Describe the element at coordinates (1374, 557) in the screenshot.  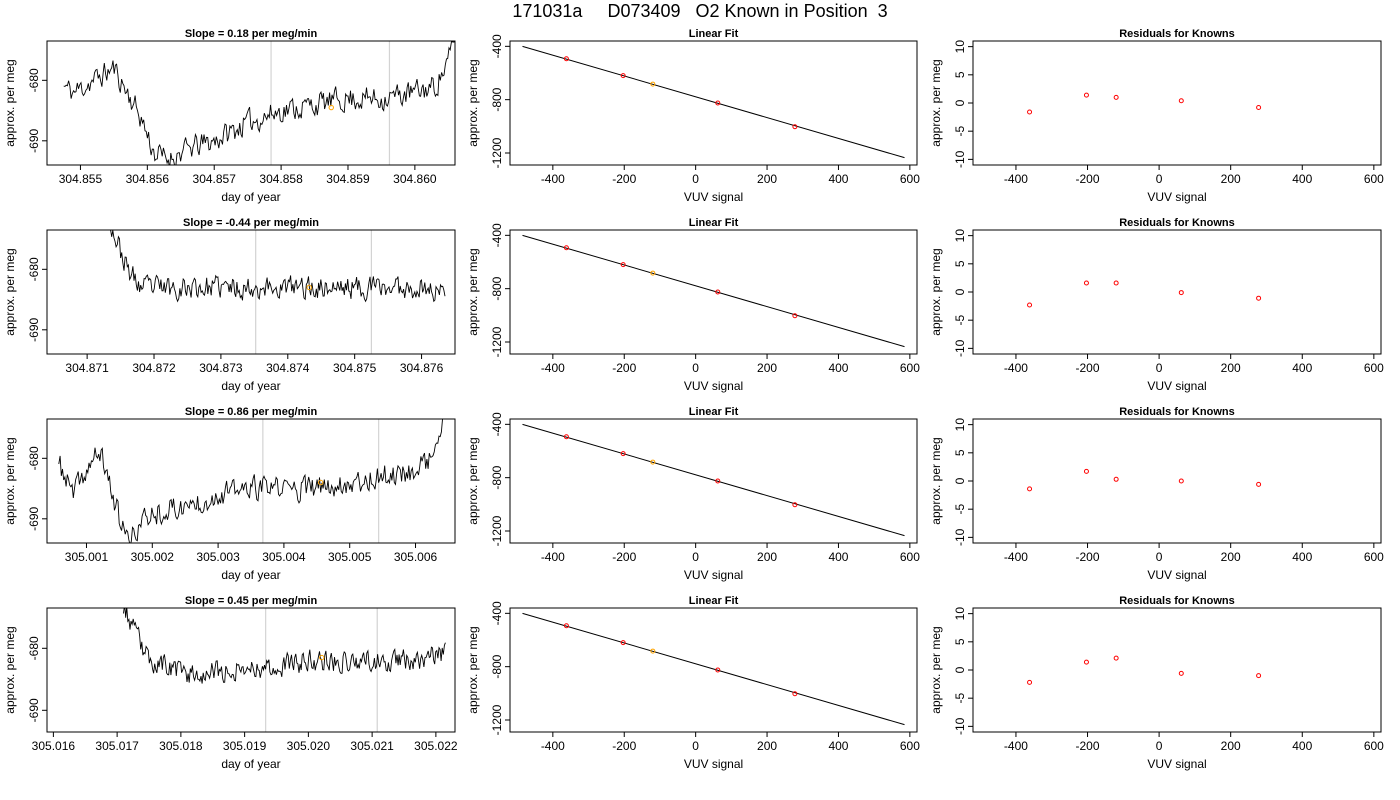
I see `x-tick-label: 600` at that location.